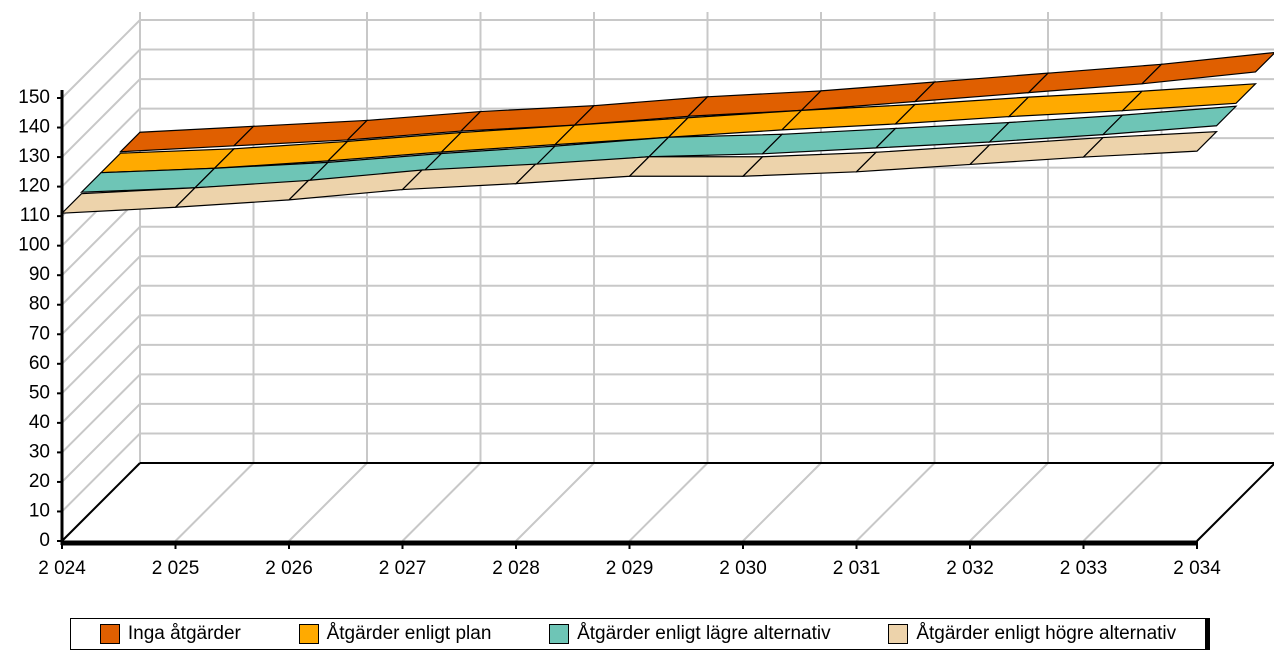  Describe the element at coordinates (39, 333) in the screenshot. I see `y-tick-label: 70` at that location.